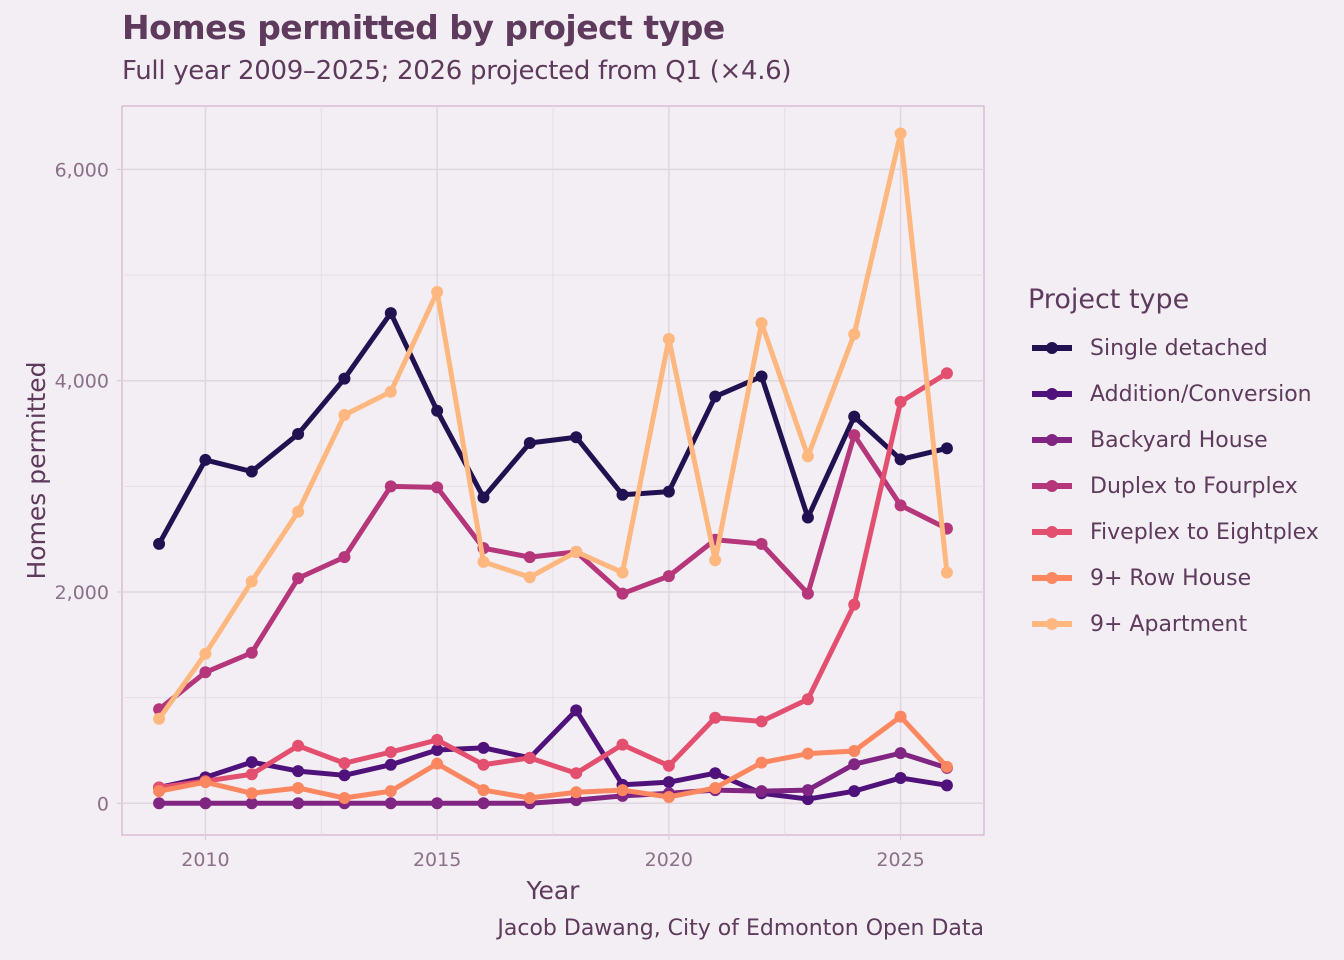 The height and width of the screenshot is (960, 1344). What do you see at coordinates (1179, 348) in the screenshot?
I see `legend-label: Single detached` at bounding box center [1179, 348].